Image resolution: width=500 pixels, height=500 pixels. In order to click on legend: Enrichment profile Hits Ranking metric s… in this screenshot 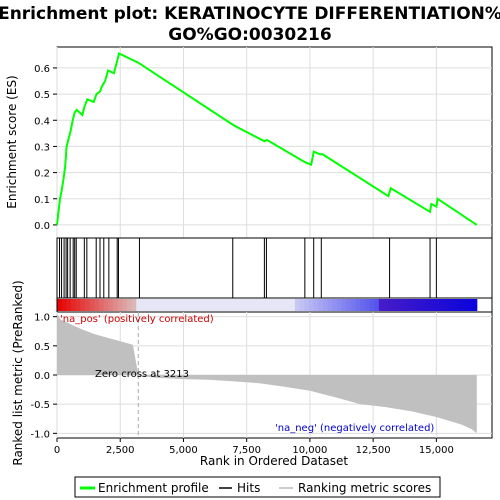, I will do `click(257, 487)`.